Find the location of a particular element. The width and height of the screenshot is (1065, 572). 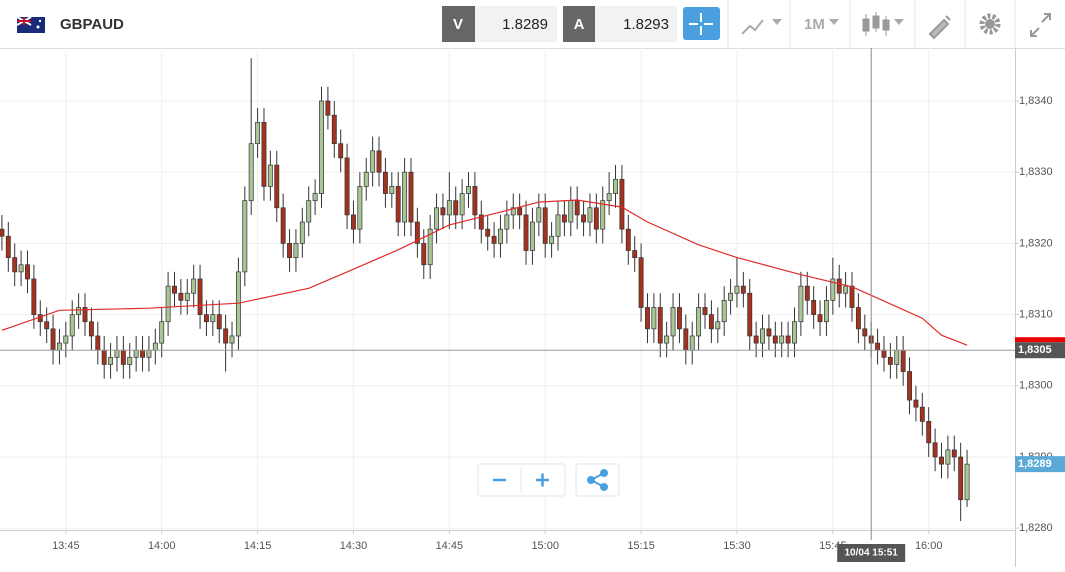

crosshair-icon is located at coordinates (701, 24).